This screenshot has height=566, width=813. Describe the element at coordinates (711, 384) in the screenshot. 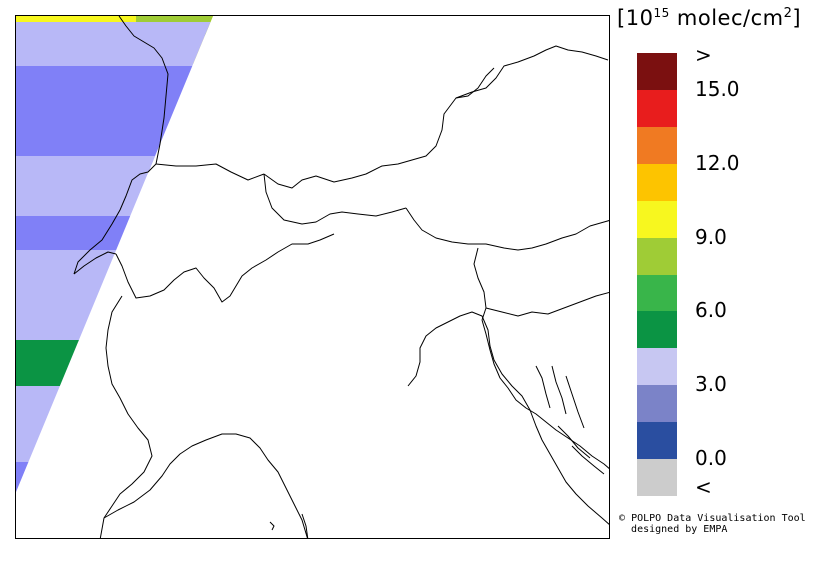

I see `legend-tick-label: 3.0` at that location.